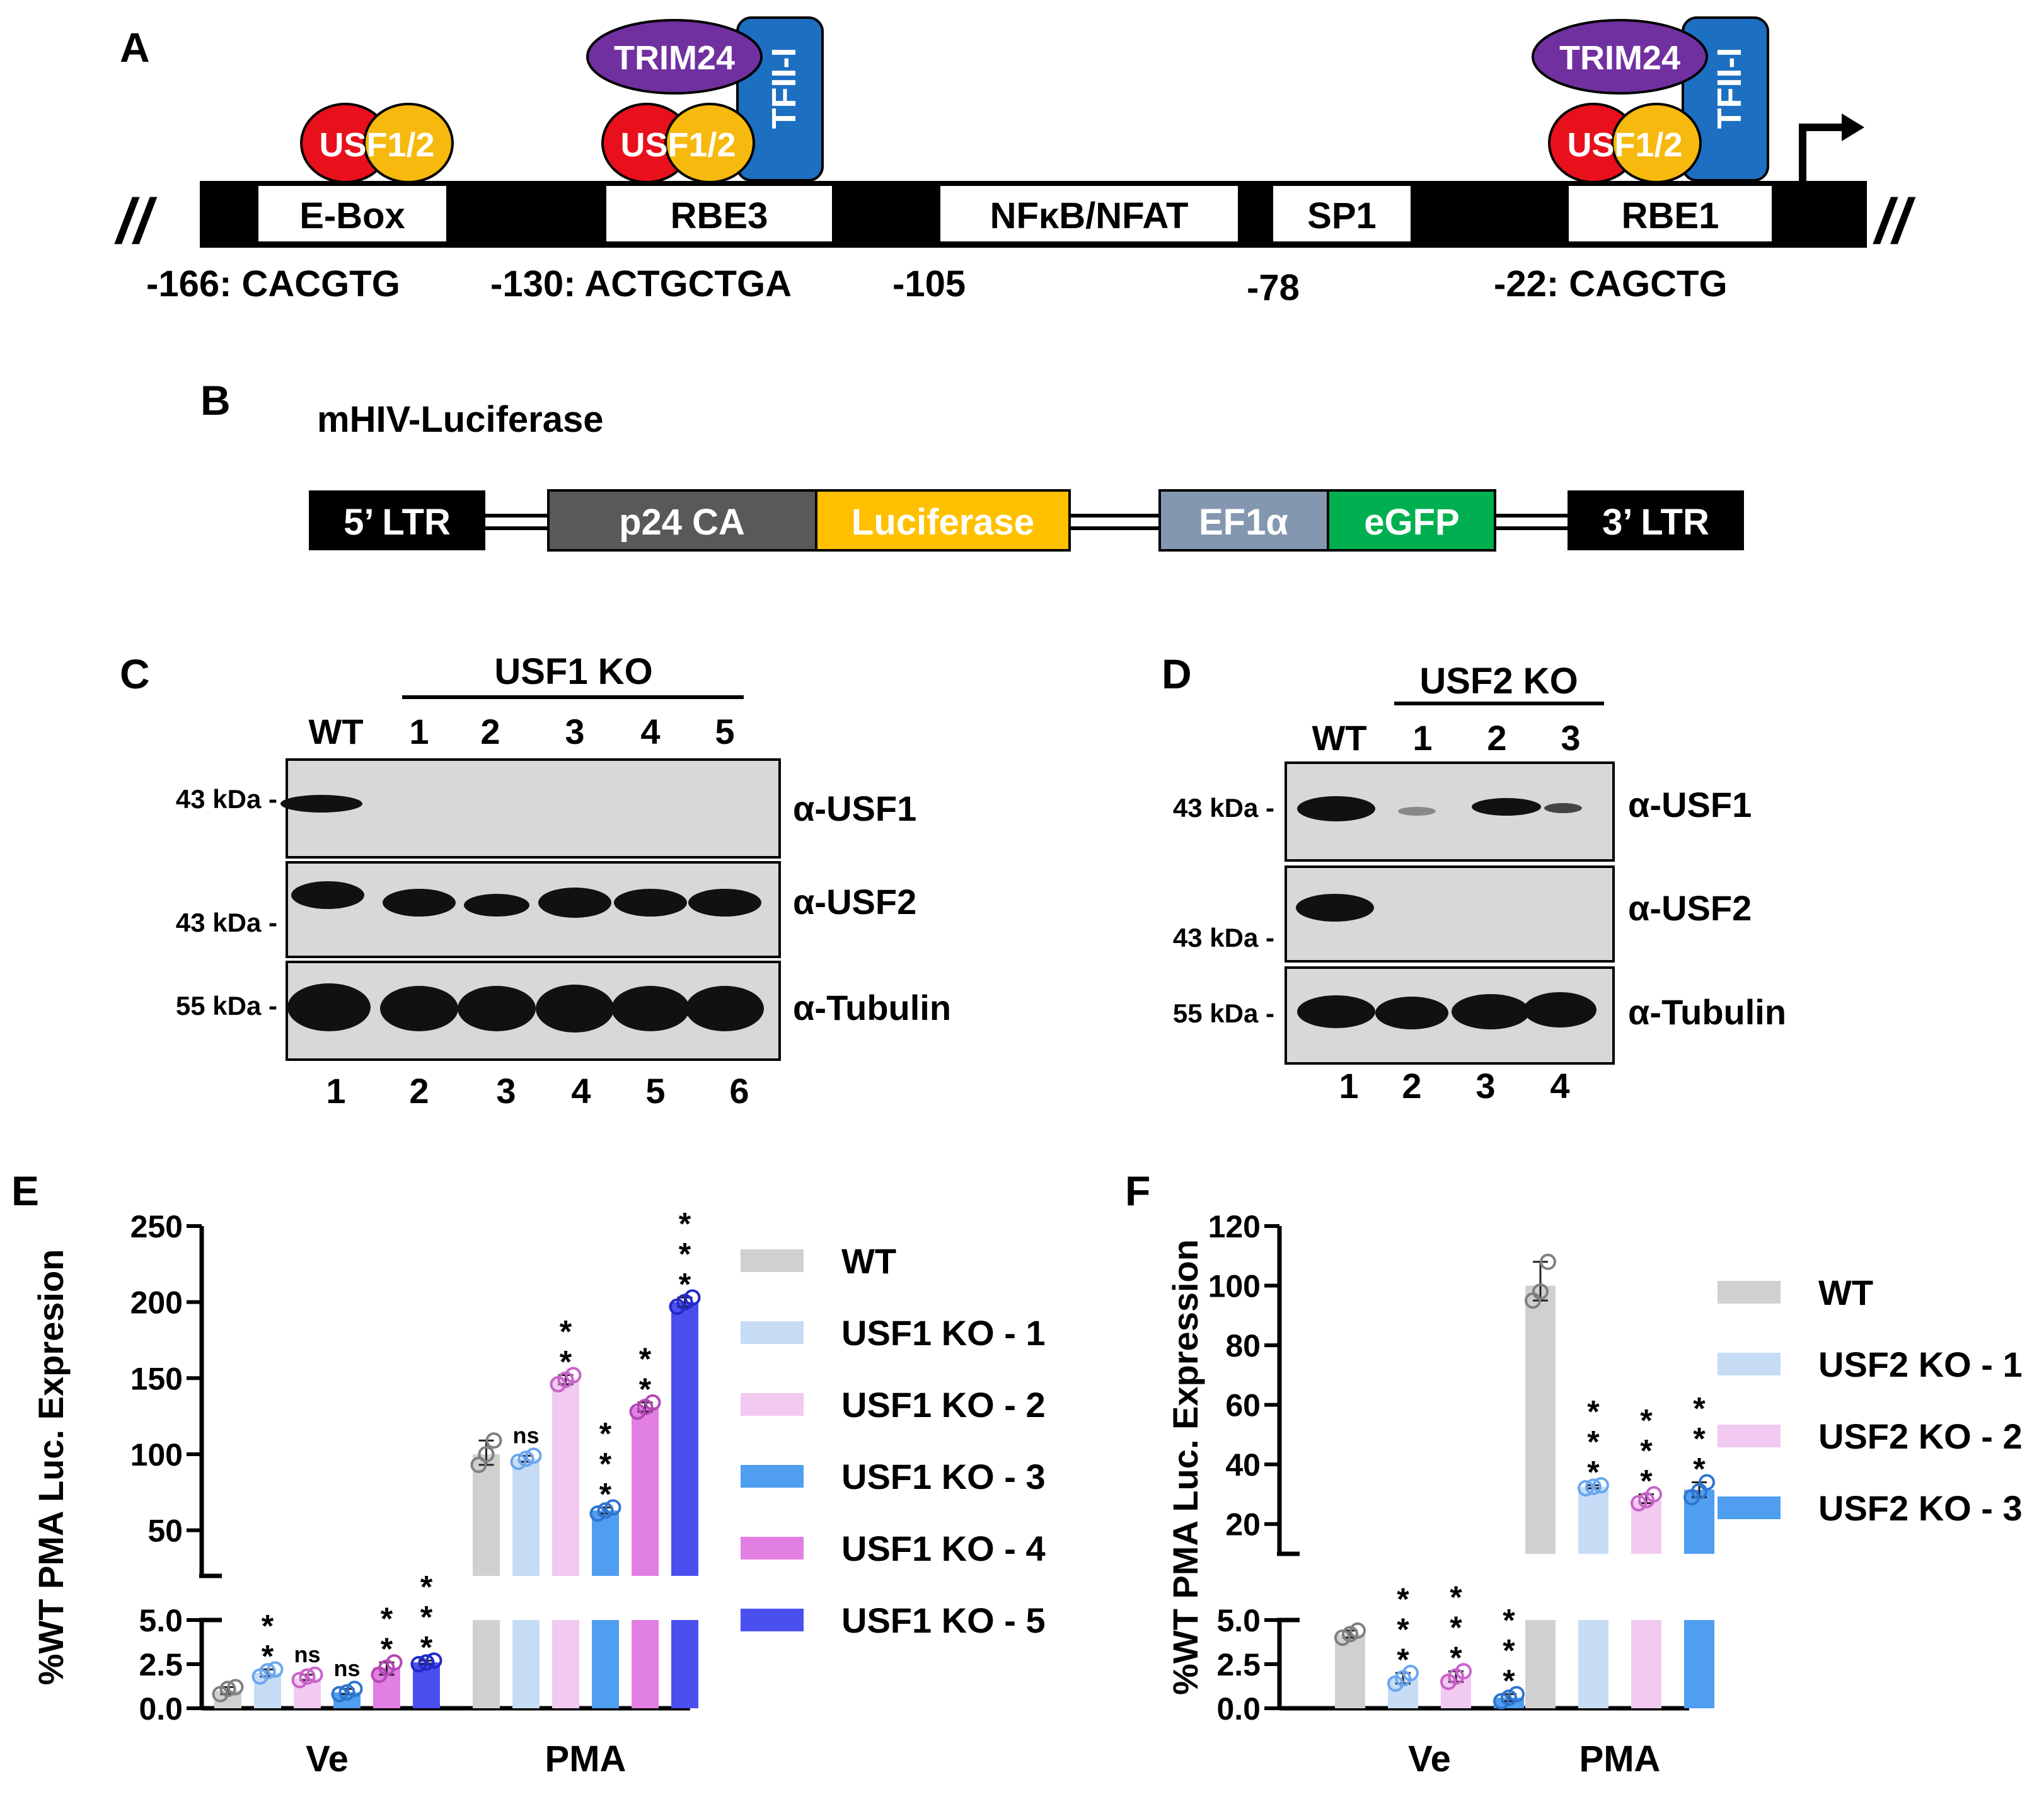  Describe the element at coordinates (1273, 287) in the screenshot. I see `position-sp1: -78` at that location.